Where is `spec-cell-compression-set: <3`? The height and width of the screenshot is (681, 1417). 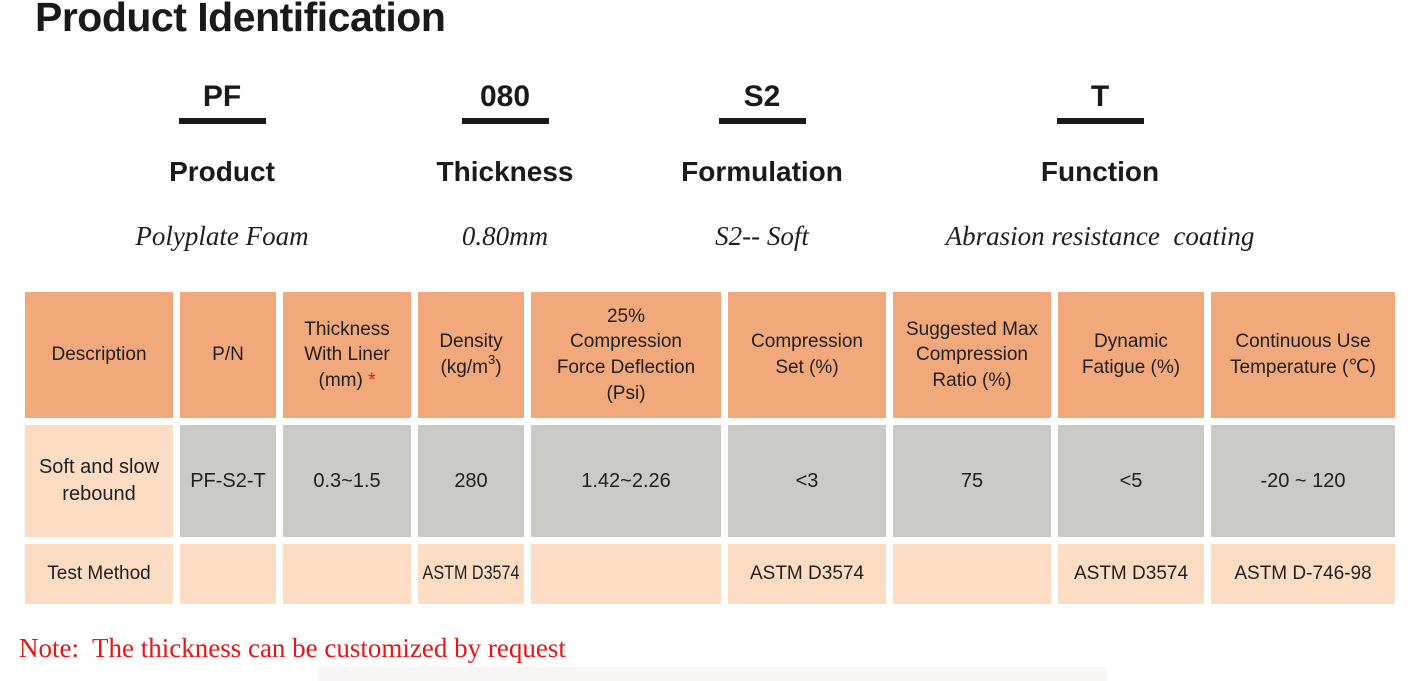
spec-cell-compression-set: <3 is located at coordinates (807, 481).